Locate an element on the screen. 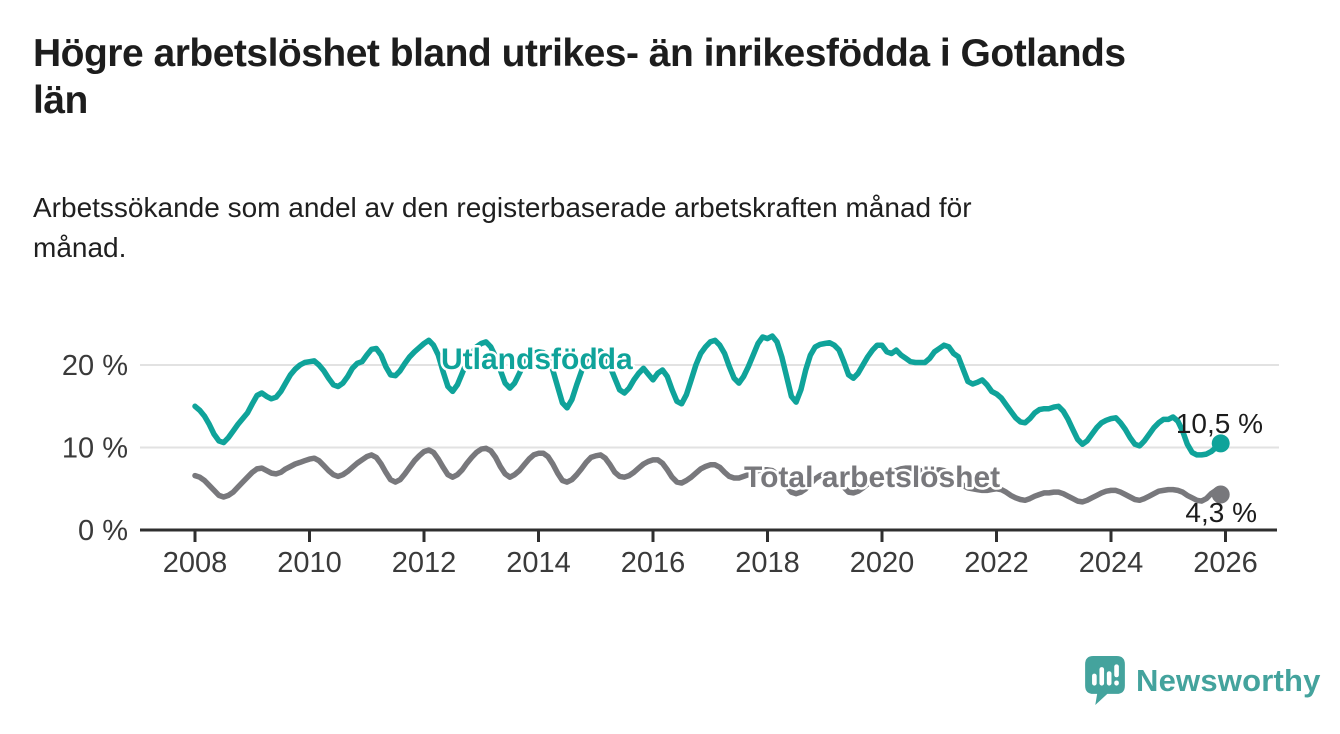 This screenshot has height=734, width=1340. chart-gridlines is located at coordinates (709, 406).